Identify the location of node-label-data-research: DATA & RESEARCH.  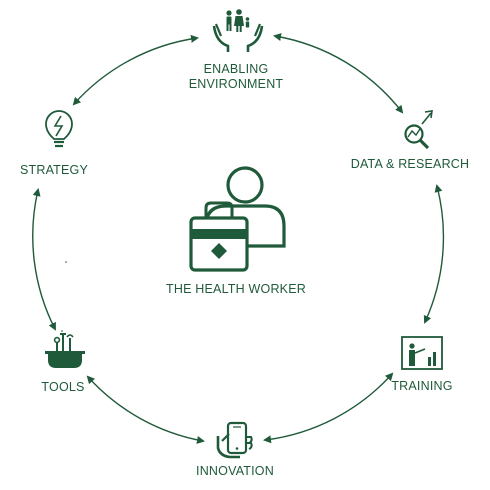
(410, 164).